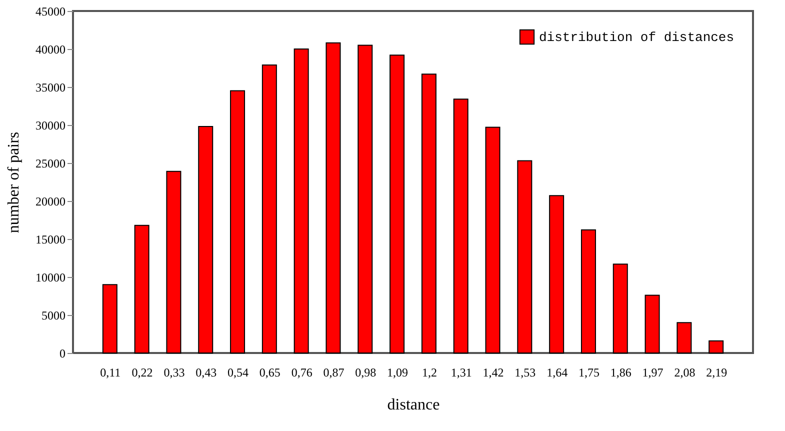  I want to click on x-tick-label: 1,75, so click(589, 373).